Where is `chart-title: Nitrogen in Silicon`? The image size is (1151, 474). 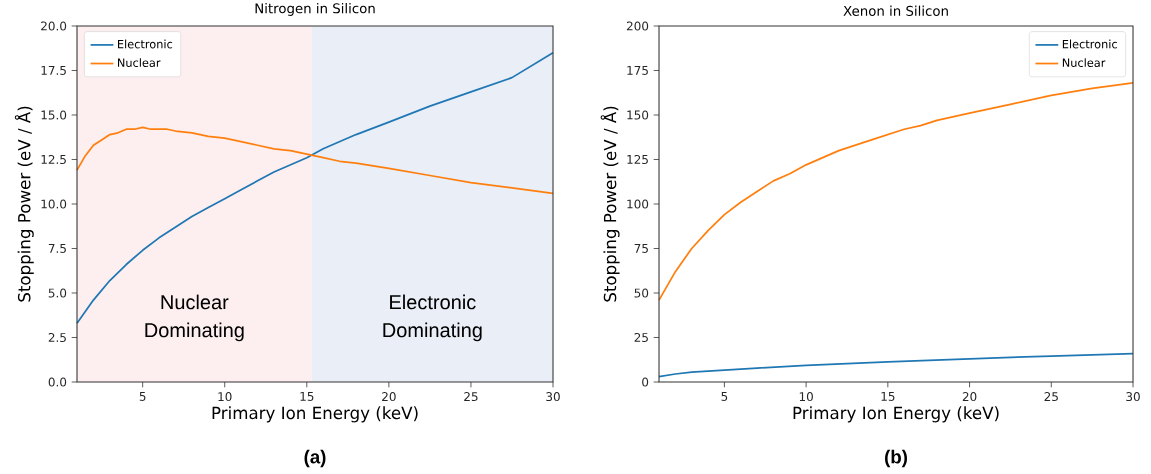 chart-title: Nitrogen in Silicon is located at coordinates (315, 9).